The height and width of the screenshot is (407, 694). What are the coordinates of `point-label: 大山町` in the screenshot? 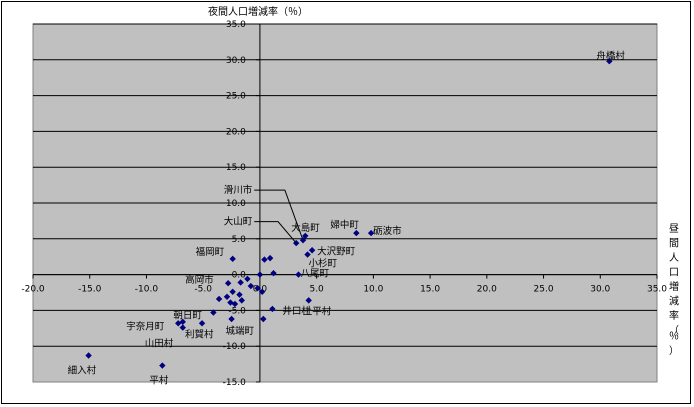 It's located at (238, 222).